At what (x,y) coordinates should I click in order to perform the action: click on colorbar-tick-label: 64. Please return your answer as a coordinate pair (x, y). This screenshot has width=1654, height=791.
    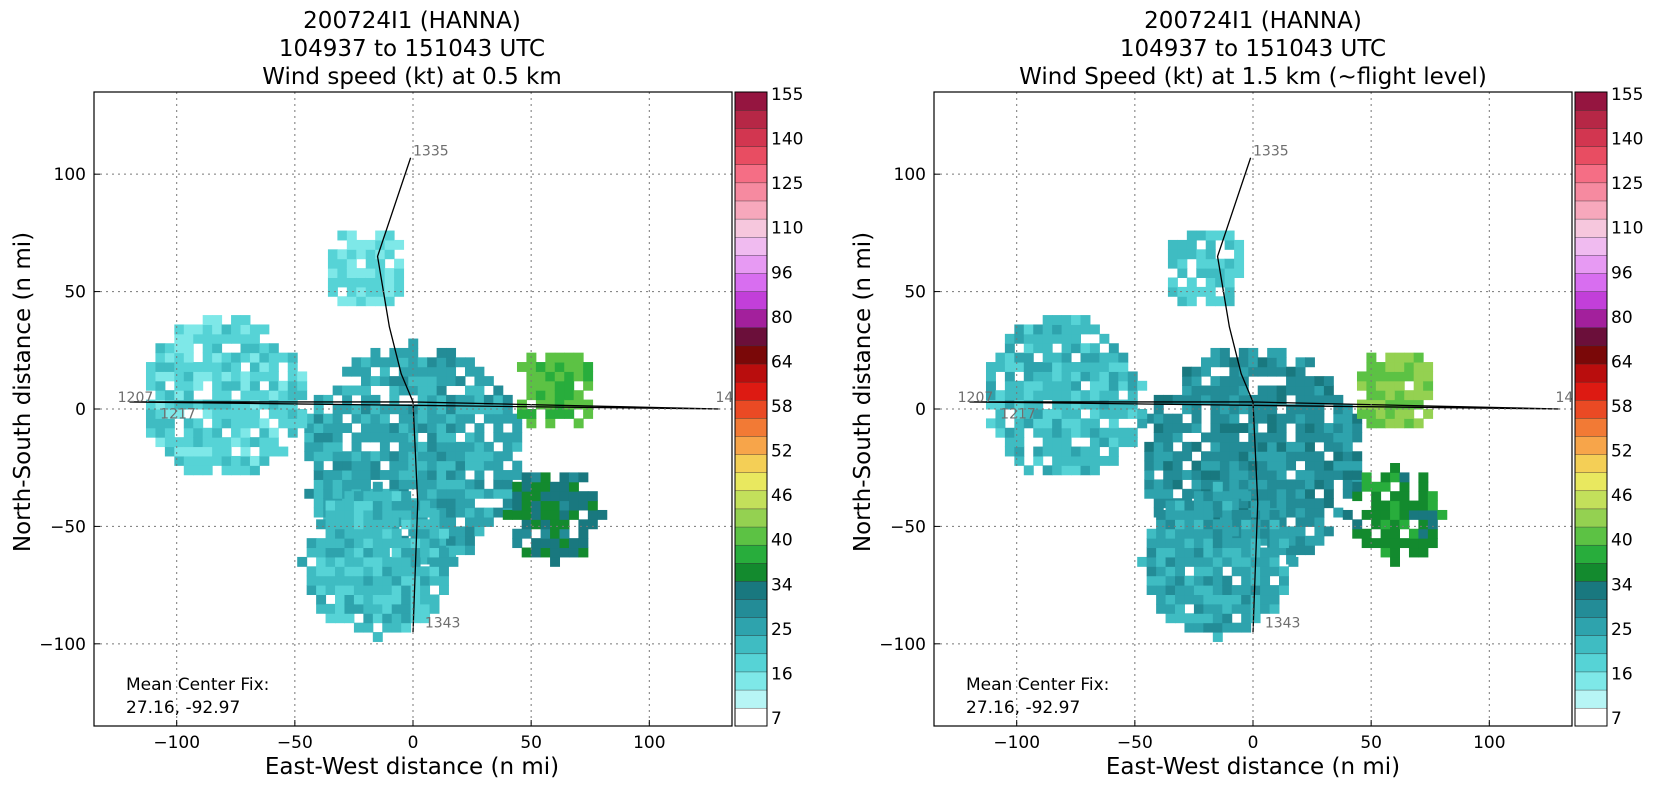
    Looking at the image, I should click on (782, 362).